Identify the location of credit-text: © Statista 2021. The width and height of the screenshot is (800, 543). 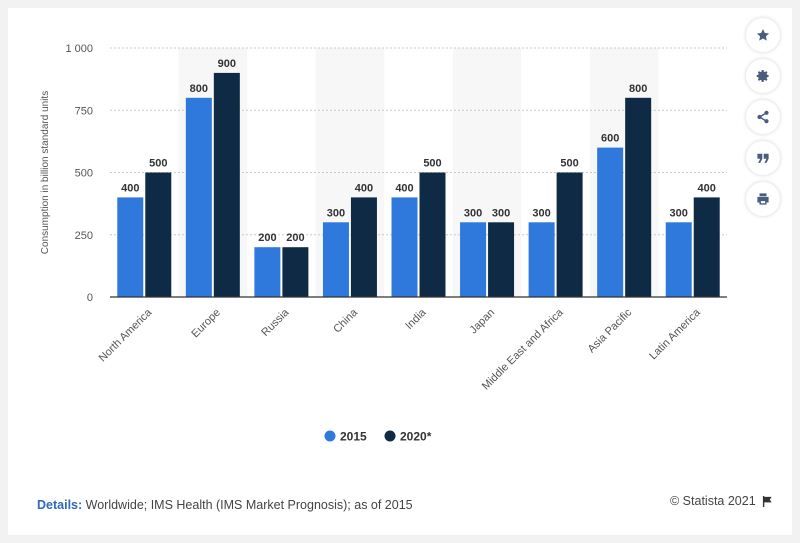
(713, 501).